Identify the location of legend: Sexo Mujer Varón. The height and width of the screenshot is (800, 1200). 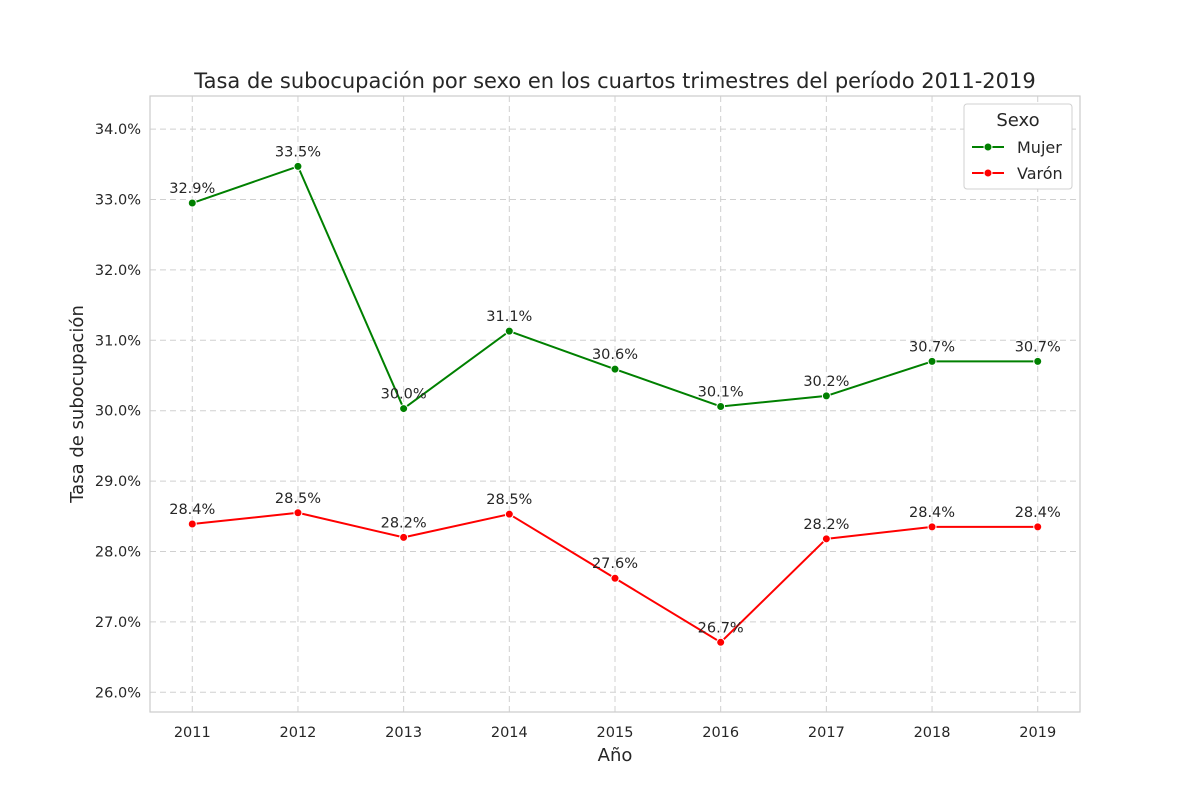
(1018, 146).